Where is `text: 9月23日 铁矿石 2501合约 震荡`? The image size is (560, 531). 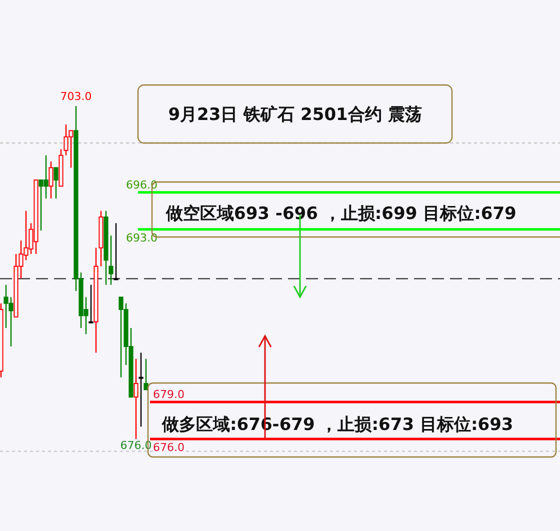 text: 9月23日 铁矿石 2501合约 震荡 is located at coordinates (295, 115).